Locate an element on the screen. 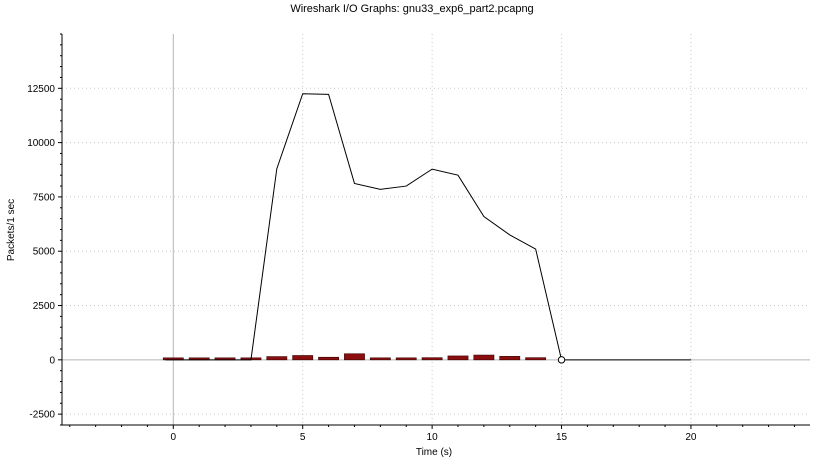 Image resolution: width=824 pixels, height=464 pixels. y-tick-label: -2500 is located at coordinates (42, 415).